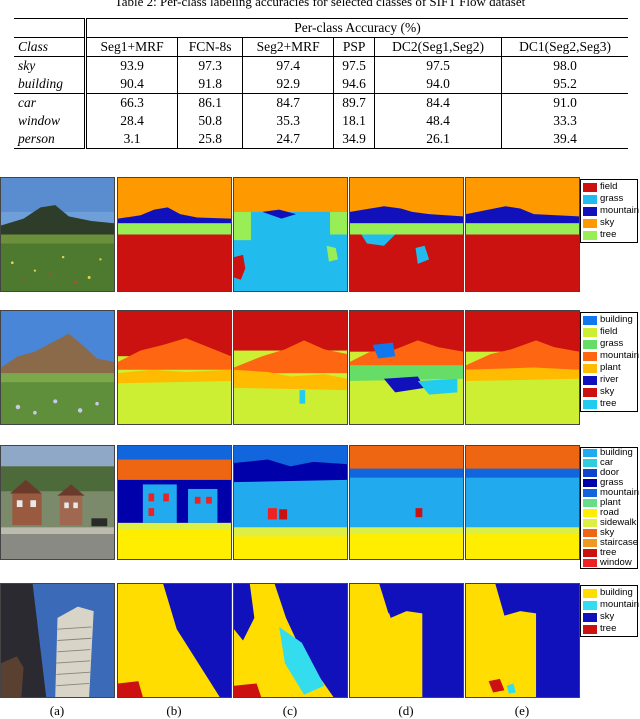 The height and width of the screenshot is (719, 640). I want to click on panel-label-e: (e), so click(522, 710).